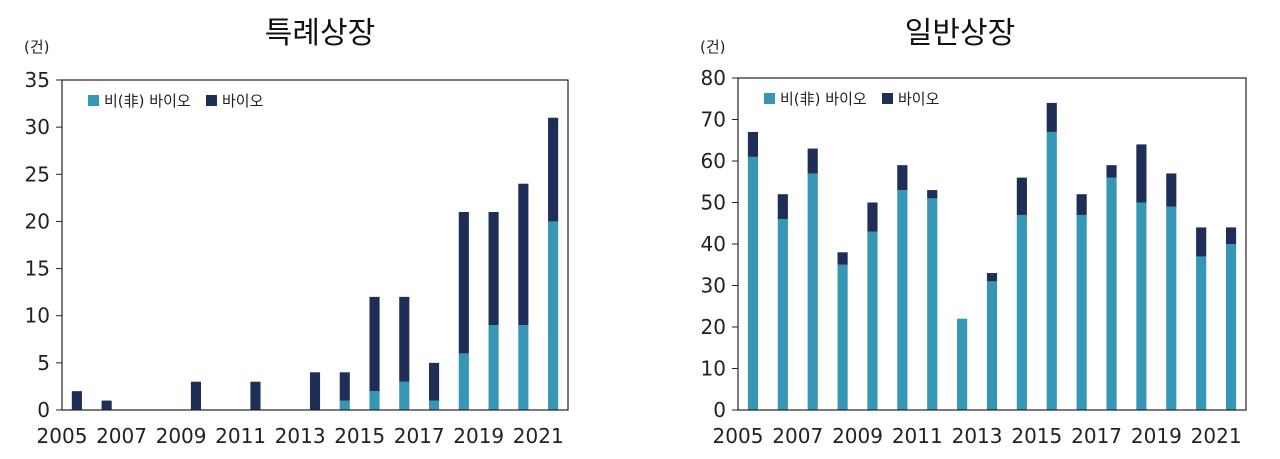 This screenshot has height=459, width=1280. I want to click on bar-non-bio-2018, so click(463, 381).